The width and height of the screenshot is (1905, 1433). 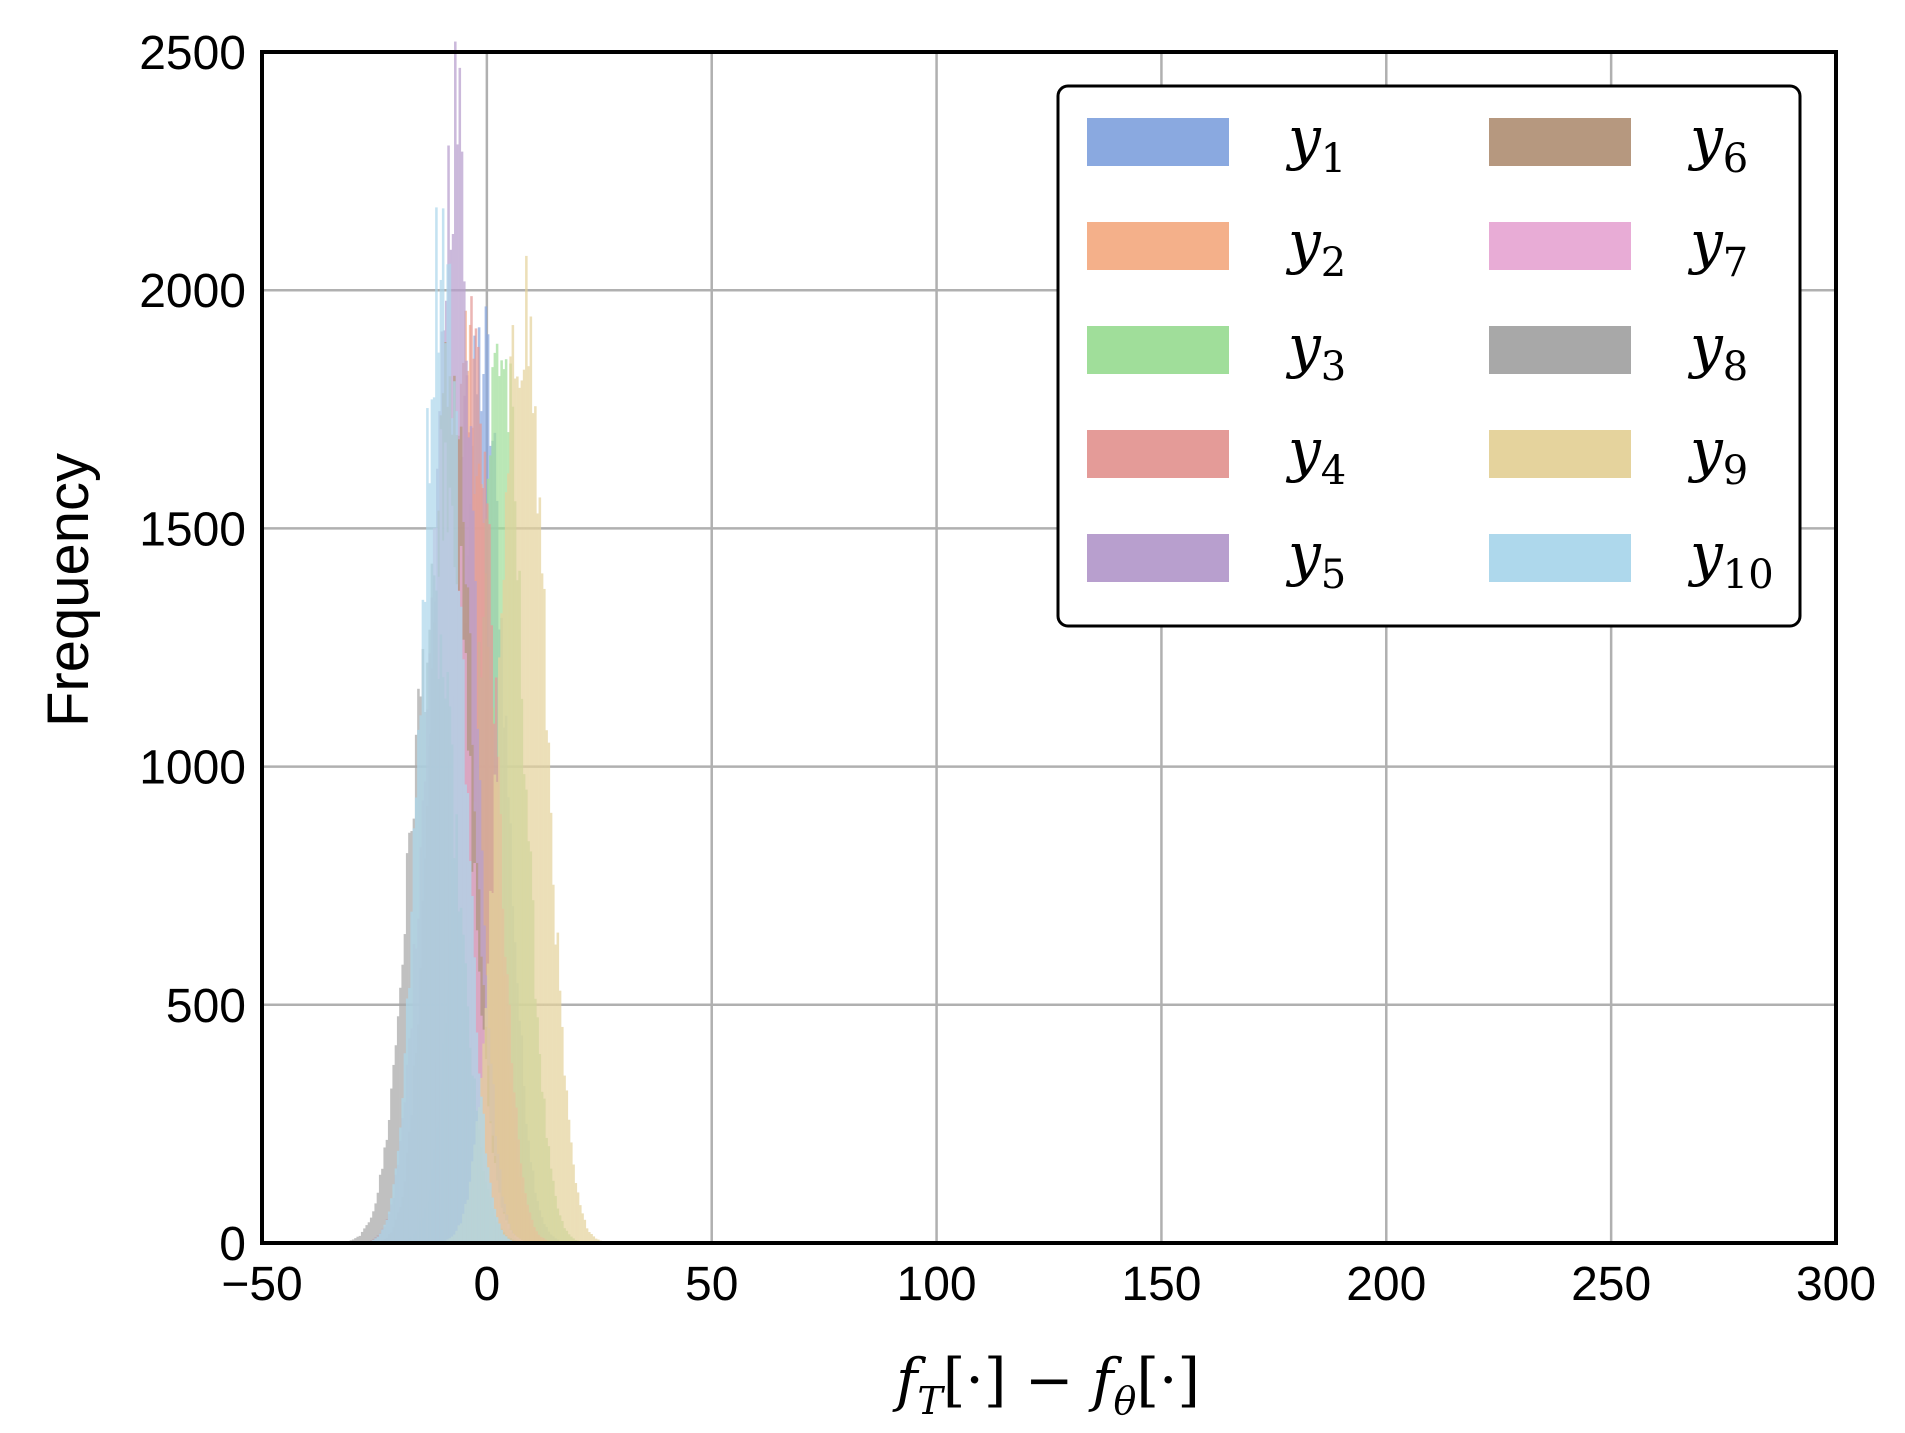 What do you see at coordinates (1168, 1380) in the screenshot?
I see `x-label-bracket2: [·]` at bounding box center [1168, 1380].